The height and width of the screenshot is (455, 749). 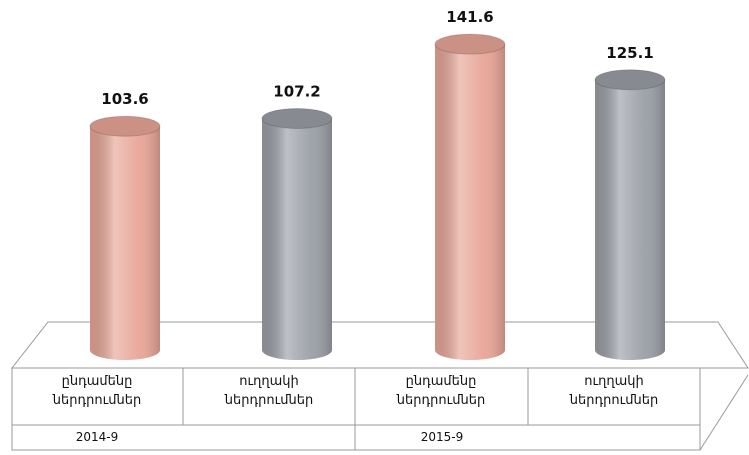 I want to click on value-label: 125.1, so click(x=629, y=53).